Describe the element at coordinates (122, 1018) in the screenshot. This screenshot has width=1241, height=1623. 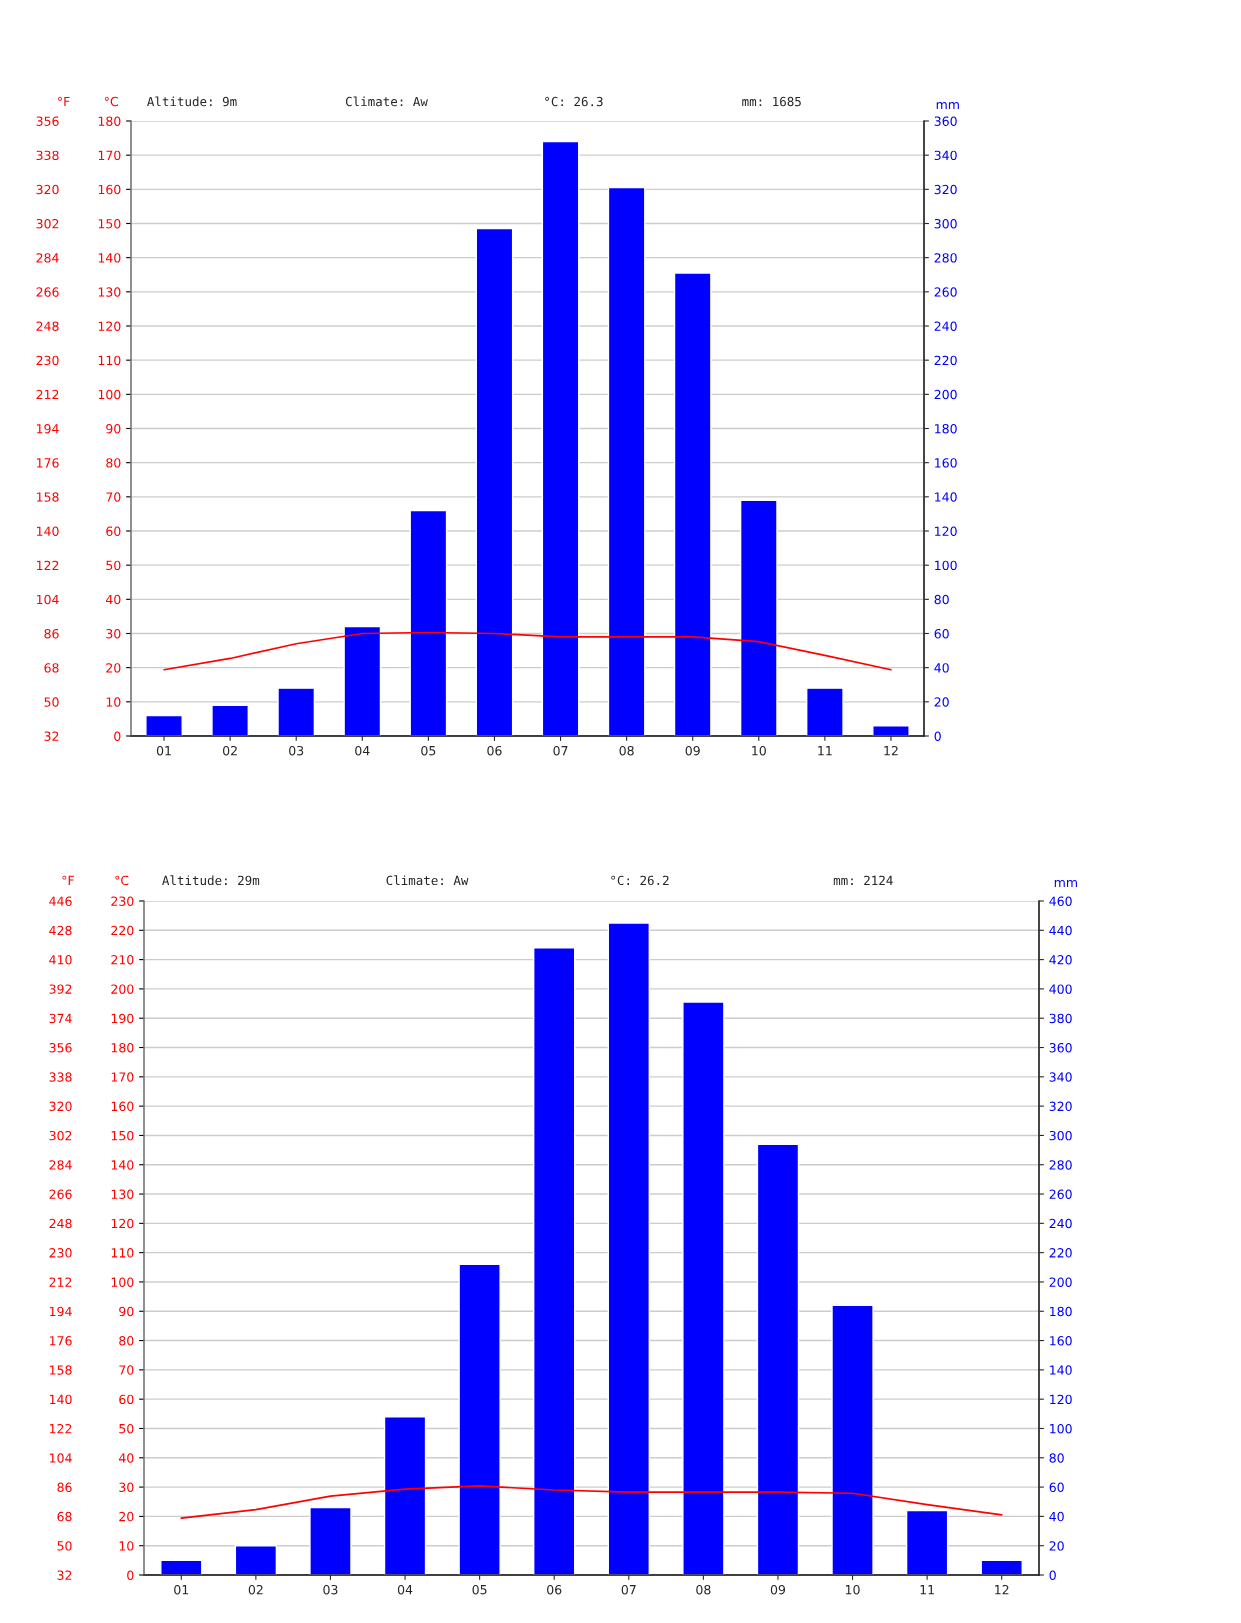
I see `y-tick-label: 190` at that location.